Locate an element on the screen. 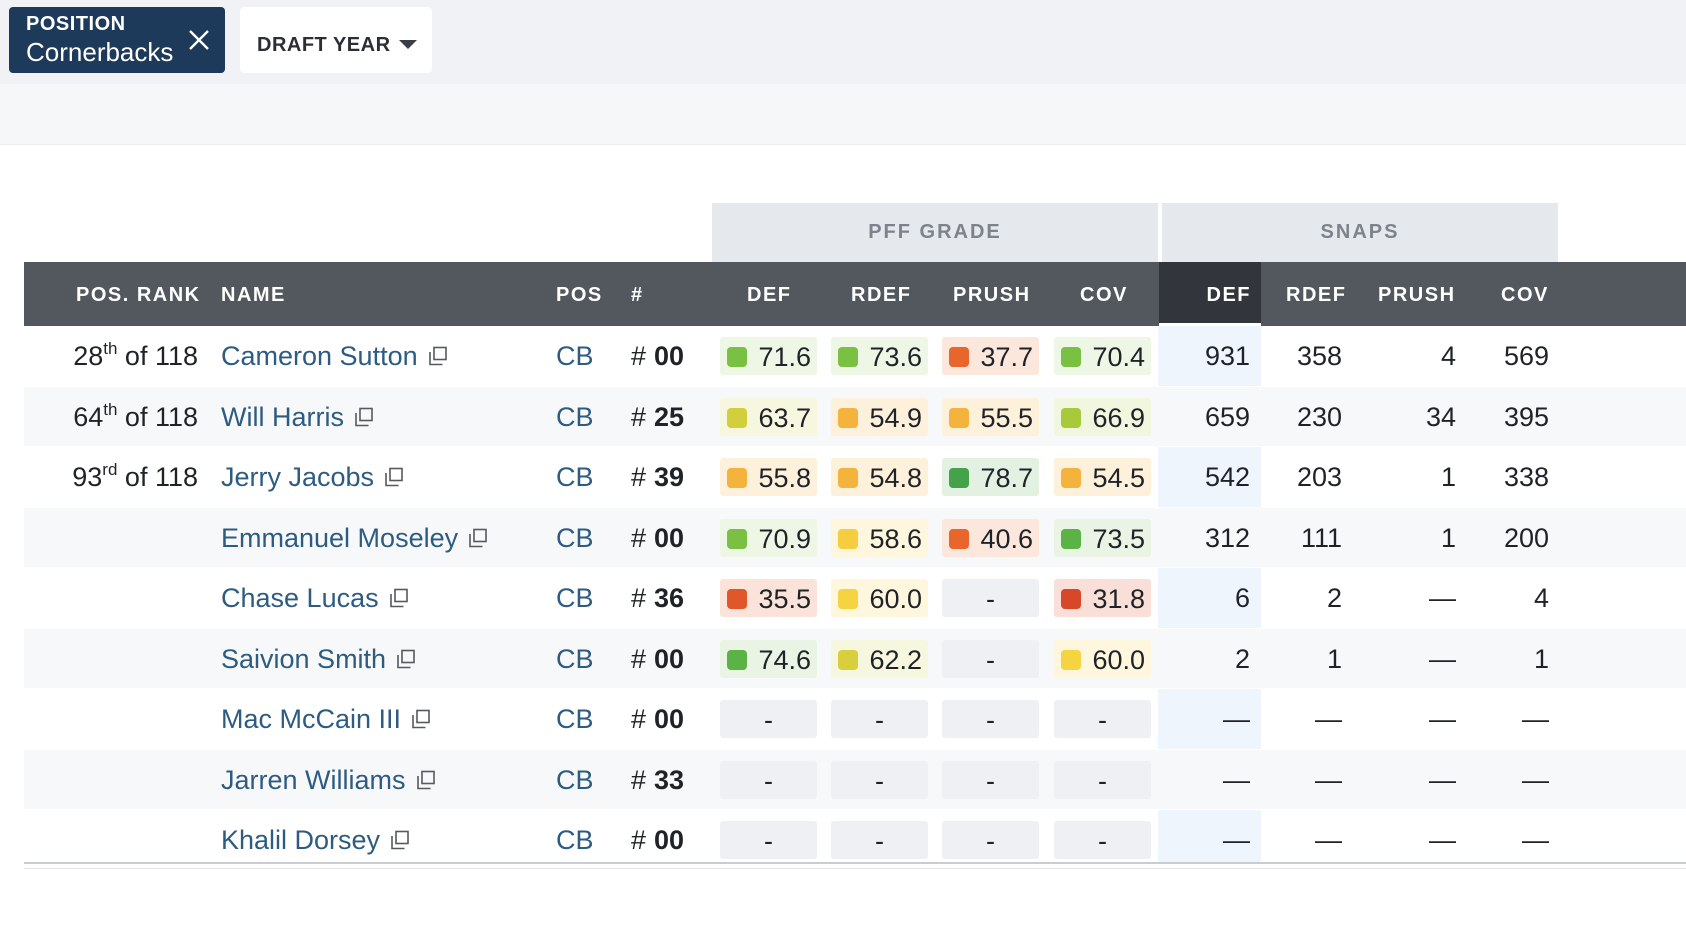 The height and width of the screenshot is (936, 1686). col-grade-rdef: RDEF is located at coordinates (881, 295).